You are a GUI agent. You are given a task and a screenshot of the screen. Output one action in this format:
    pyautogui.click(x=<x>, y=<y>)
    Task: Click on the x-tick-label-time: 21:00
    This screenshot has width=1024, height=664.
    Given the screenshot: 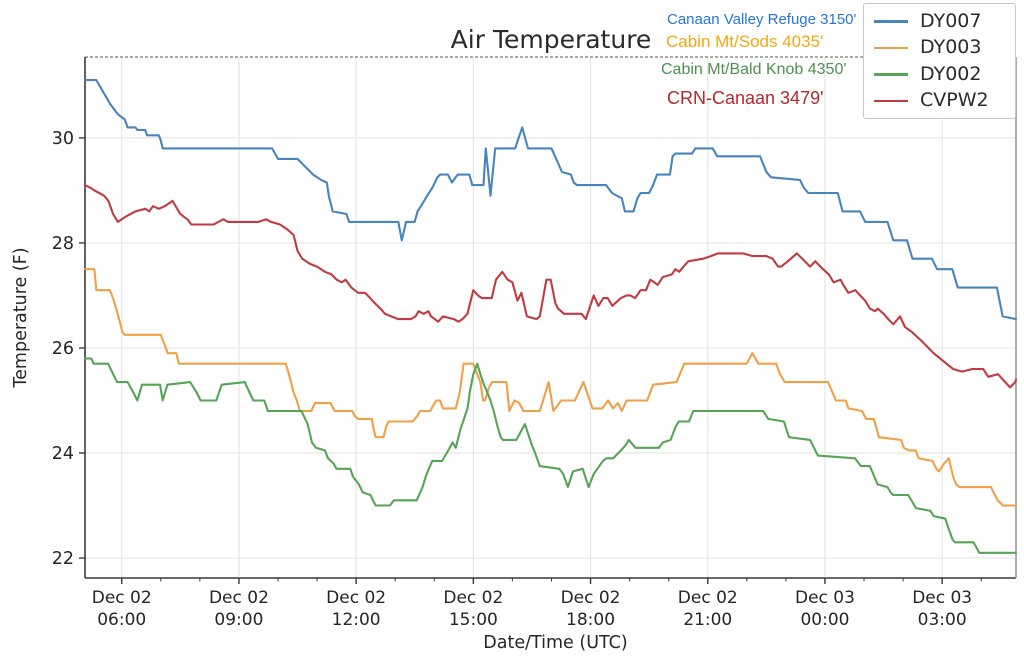 What is the action you would take?
    pyautogui.click(x=707, y=620)
    